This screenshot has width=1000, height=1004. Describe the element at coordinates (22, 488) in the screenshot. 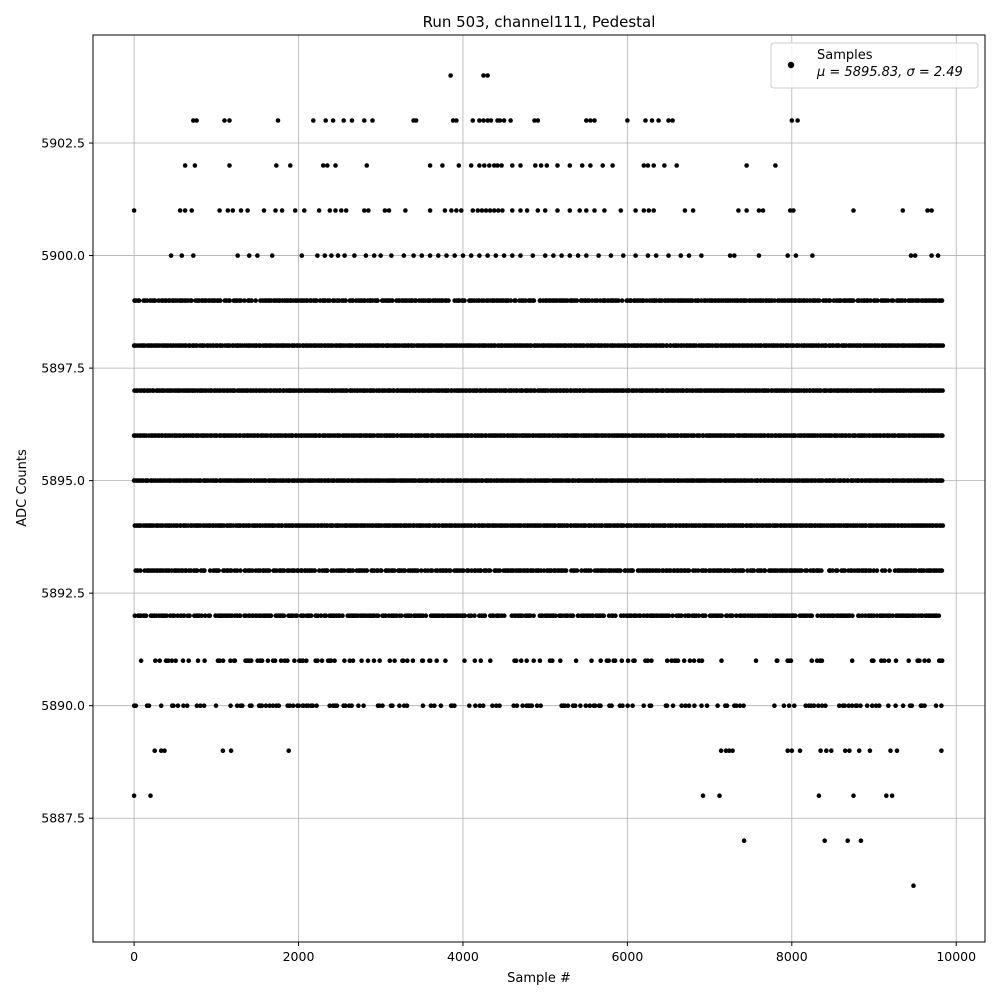

I see `y-axis-label: ADC Counts` at that location.